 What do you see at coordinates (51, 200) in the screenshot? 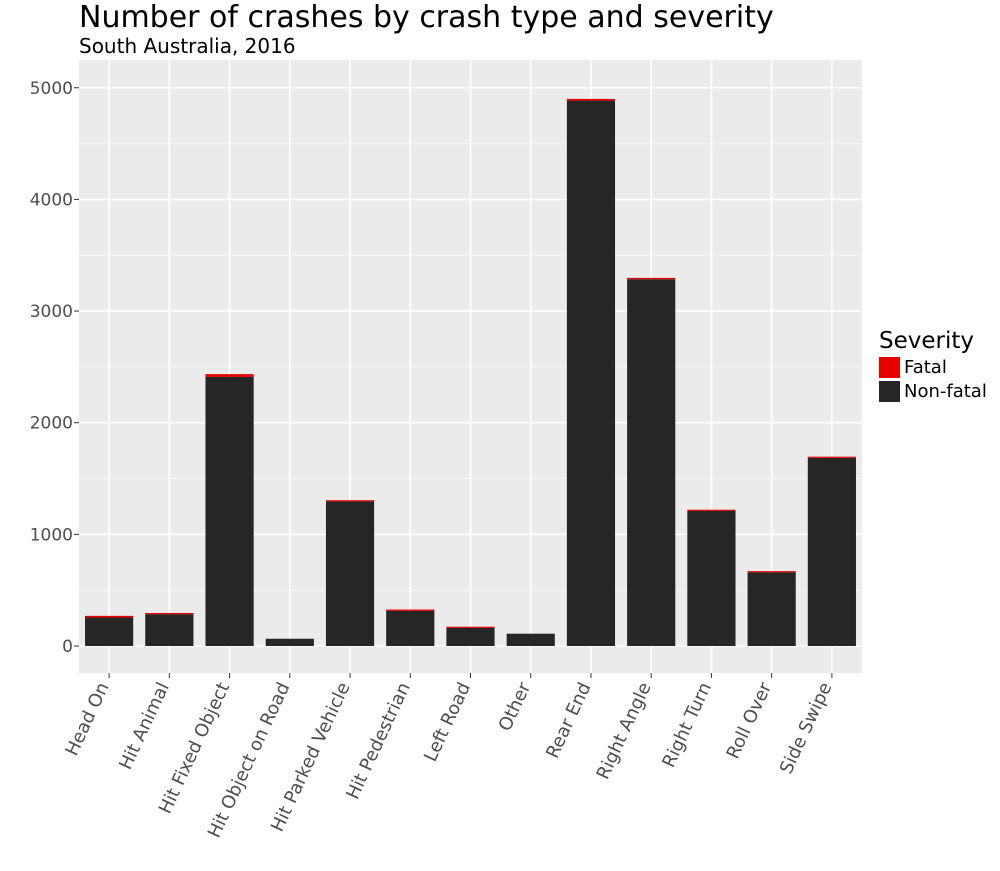
I see `y-tick-label: 4000` at bounding box center [51, 200].